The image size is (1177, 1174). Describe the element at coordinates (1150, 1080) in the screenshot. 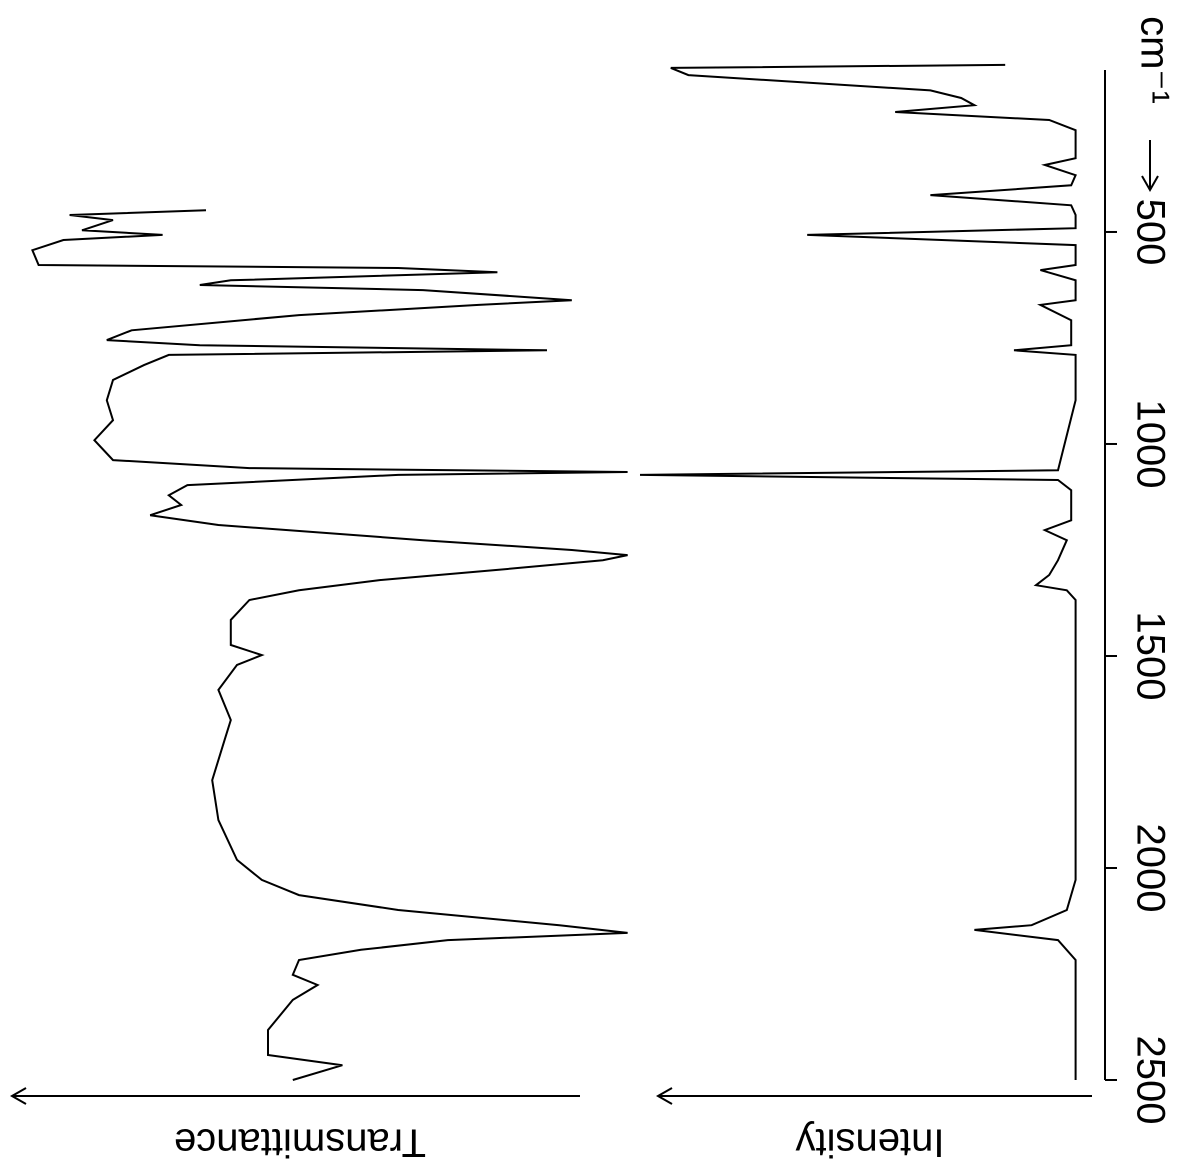

I see `x-tick-label: 2500` at that location.